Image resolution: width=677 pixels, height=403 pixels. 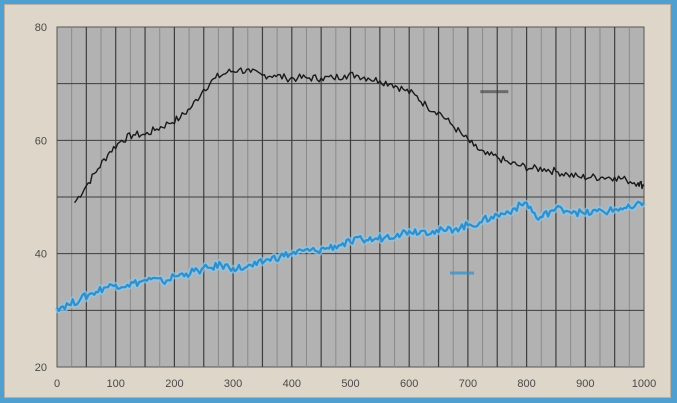 I want to click on y-tick-label: 40, so click(x=41, y=255).